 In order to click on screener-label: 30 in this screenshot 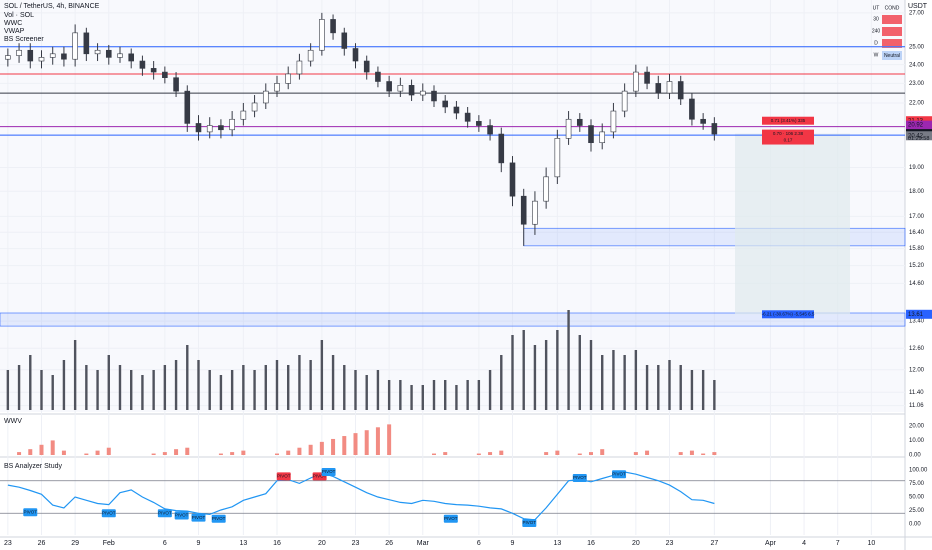, I will do `click(876, 19)`.